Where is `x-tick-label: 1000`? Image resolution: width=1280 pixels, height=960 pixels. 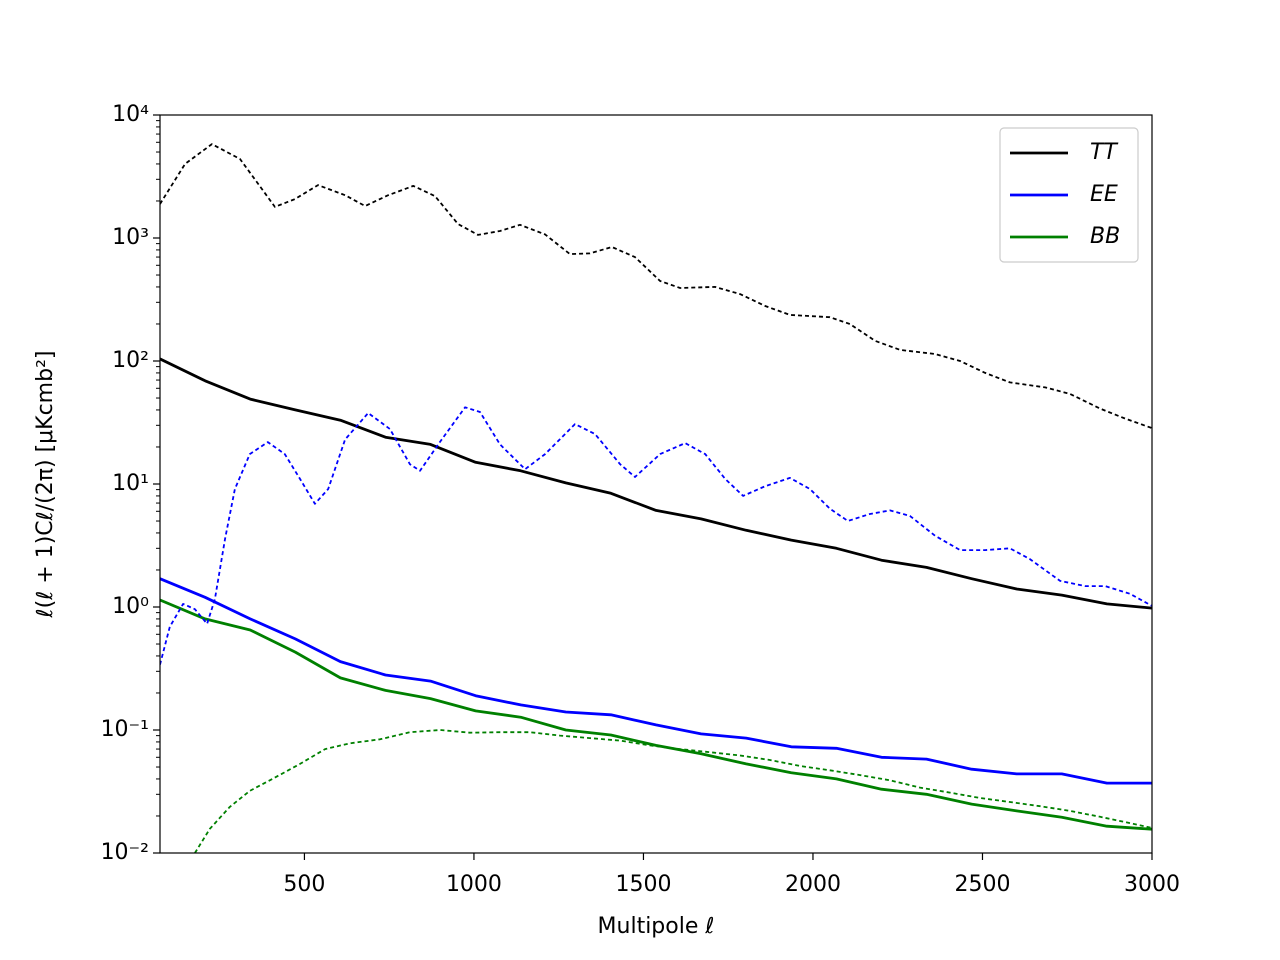
x-tick-label: 1000 is located at coordinates (474, 884).